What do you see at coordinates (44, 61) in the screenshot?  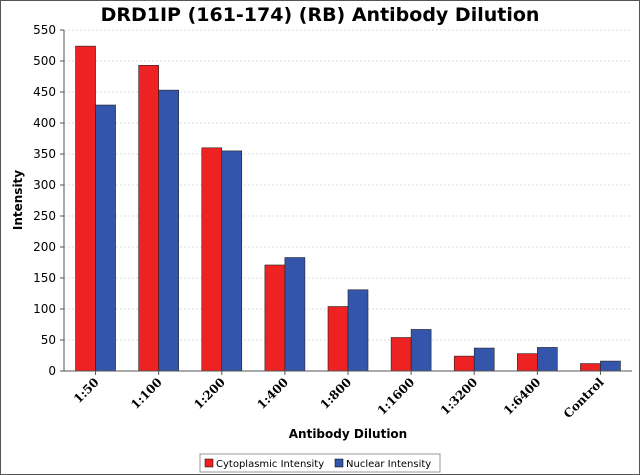 I see `y-tick-label: 500` at bounding box center [44, 61].